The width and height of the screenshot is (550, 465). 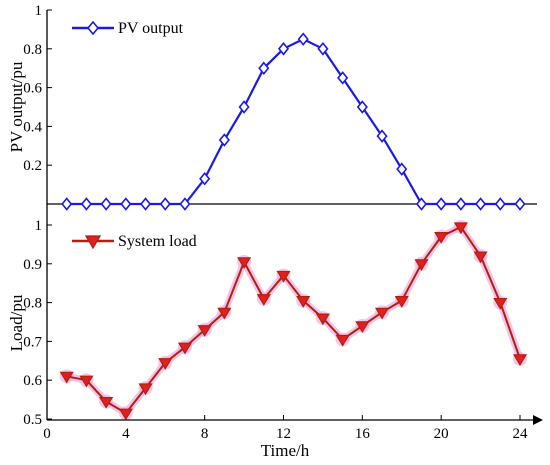 What do you see at coordinates (32, 304) in the screenshot?
I see `bottom-y-tick-label: 0.8` at bounding box center [32, 304].